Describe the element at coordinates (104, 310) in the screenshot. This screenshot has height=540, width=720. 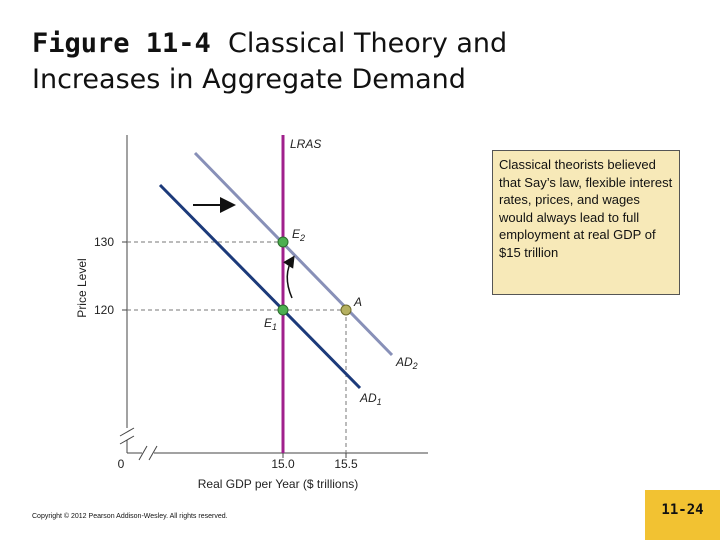
I see `y-tick-label: 120` at that location.